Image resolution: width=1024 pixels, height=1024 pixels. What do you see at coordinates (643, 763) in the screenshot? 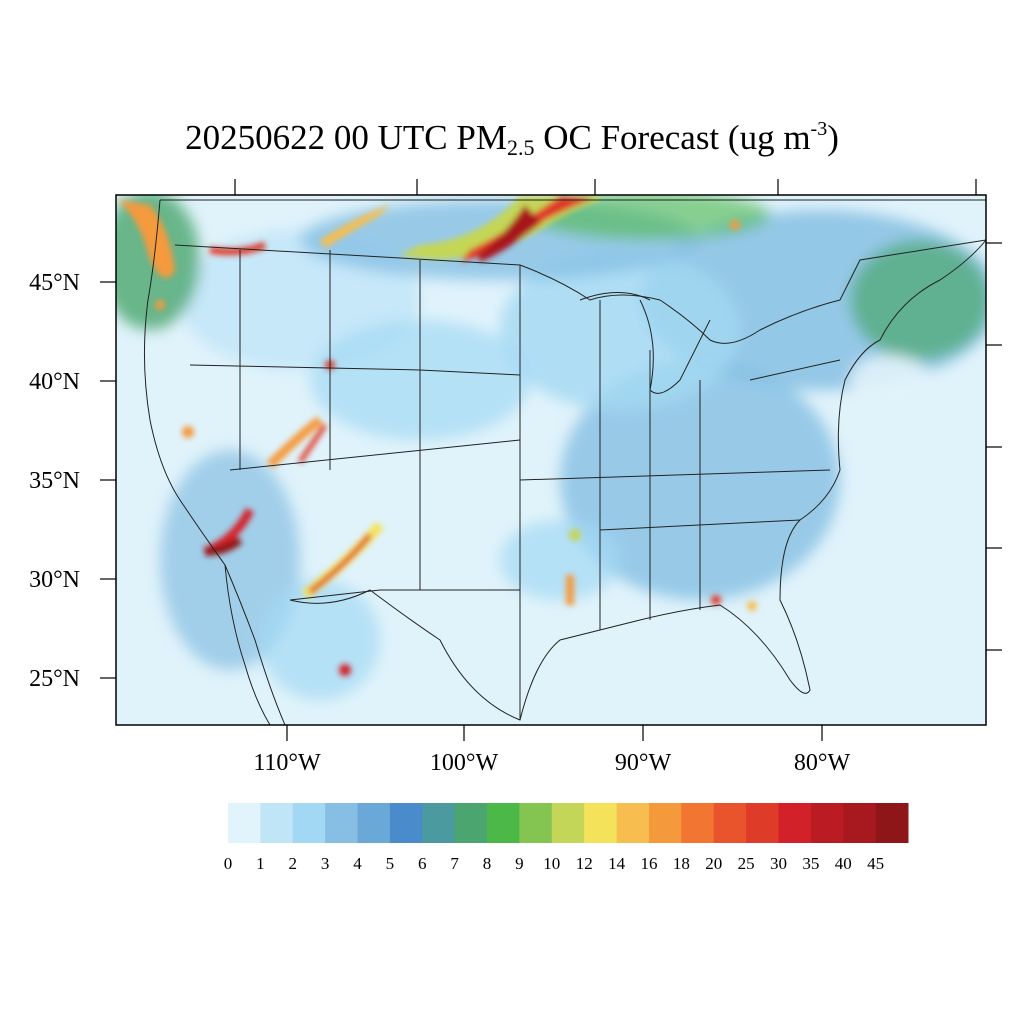
I see `lon-label-90w: 90°W` at bounding box center [643, 763].